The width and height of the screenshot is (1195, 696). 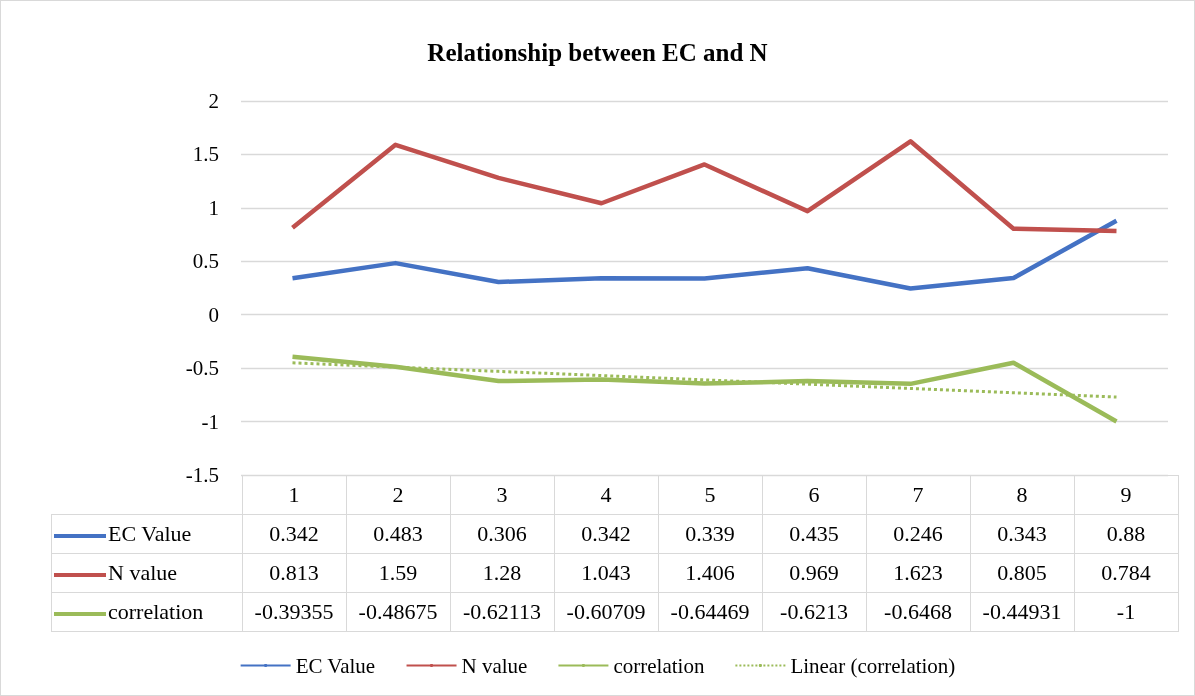 What do you see at coordinates (918, 495) in the screenshot?
I see `x-tick-label: 7` at bounding box center [918, 495].